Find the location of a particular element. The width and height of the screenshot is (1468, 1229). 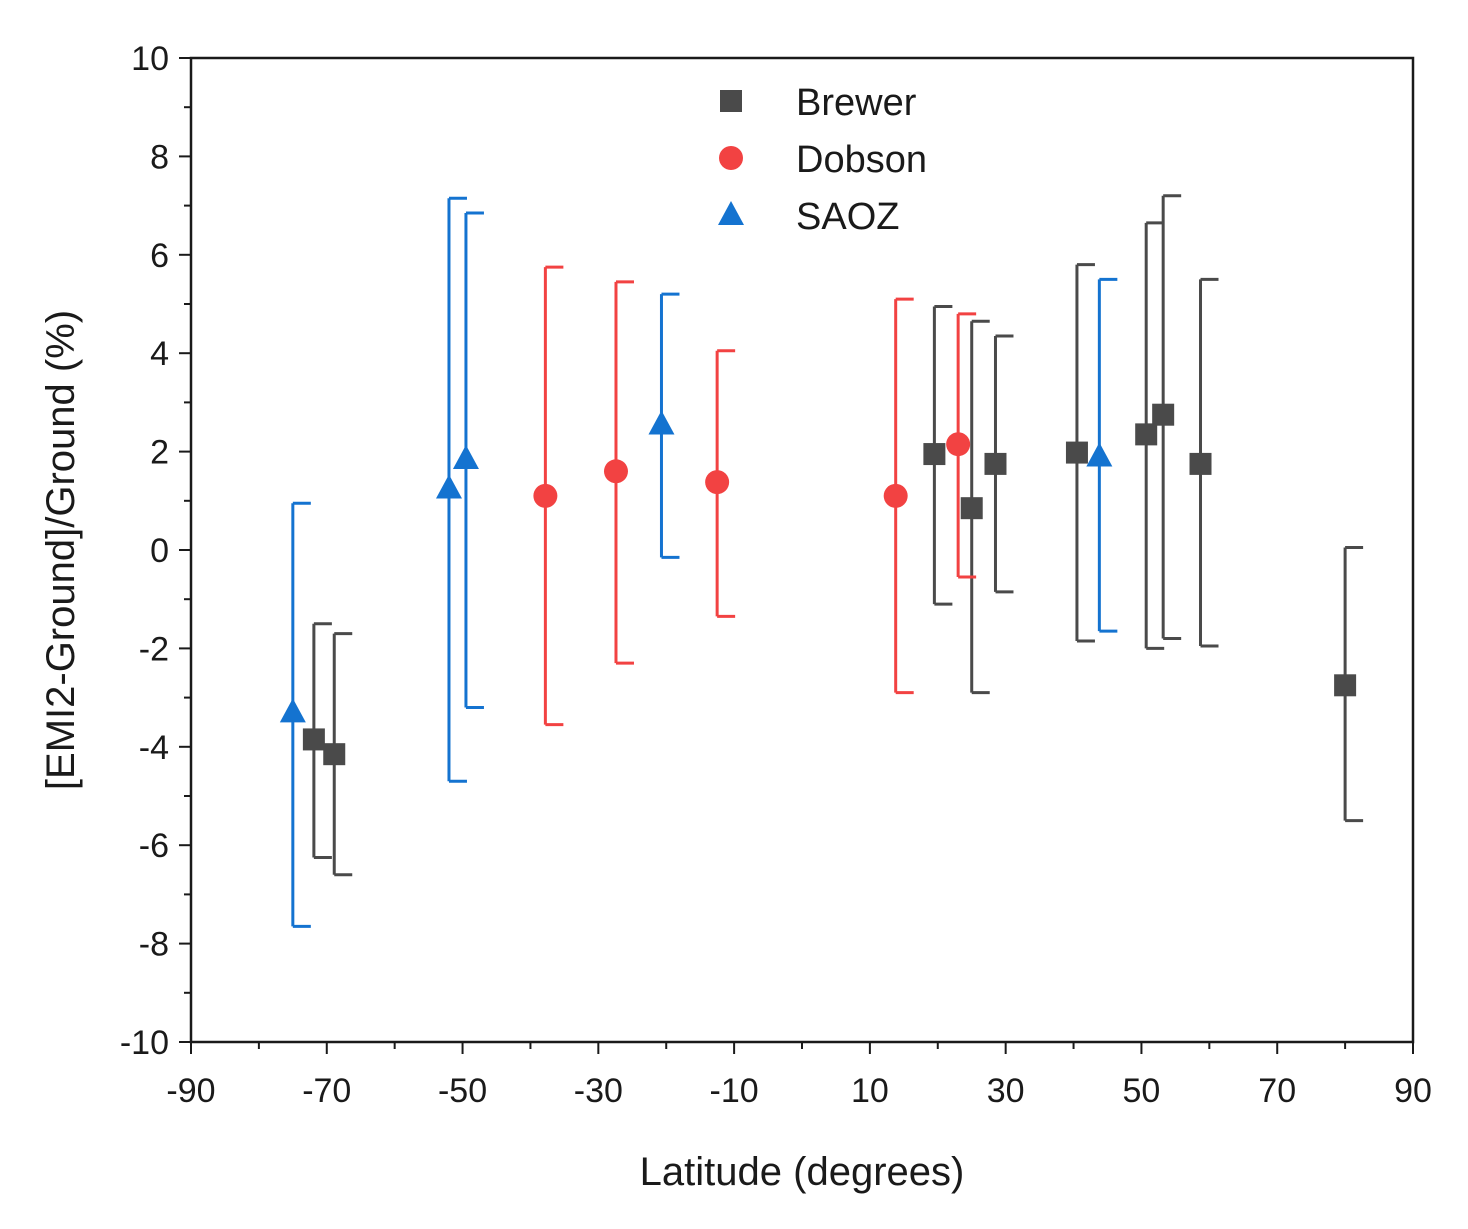

x-tick-label: -10 is located at coordinates (734, 1091).